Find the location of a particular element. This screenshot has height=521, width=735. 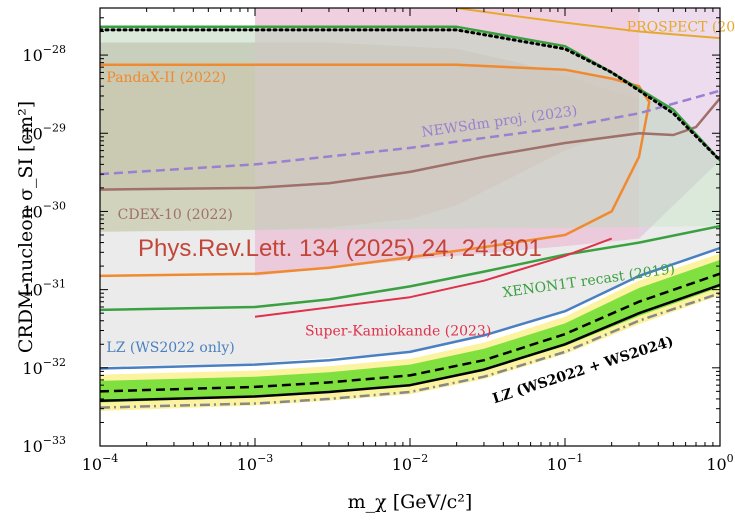

x-tick-label: 10⁻⁴ is located at coordinates (100, 463).